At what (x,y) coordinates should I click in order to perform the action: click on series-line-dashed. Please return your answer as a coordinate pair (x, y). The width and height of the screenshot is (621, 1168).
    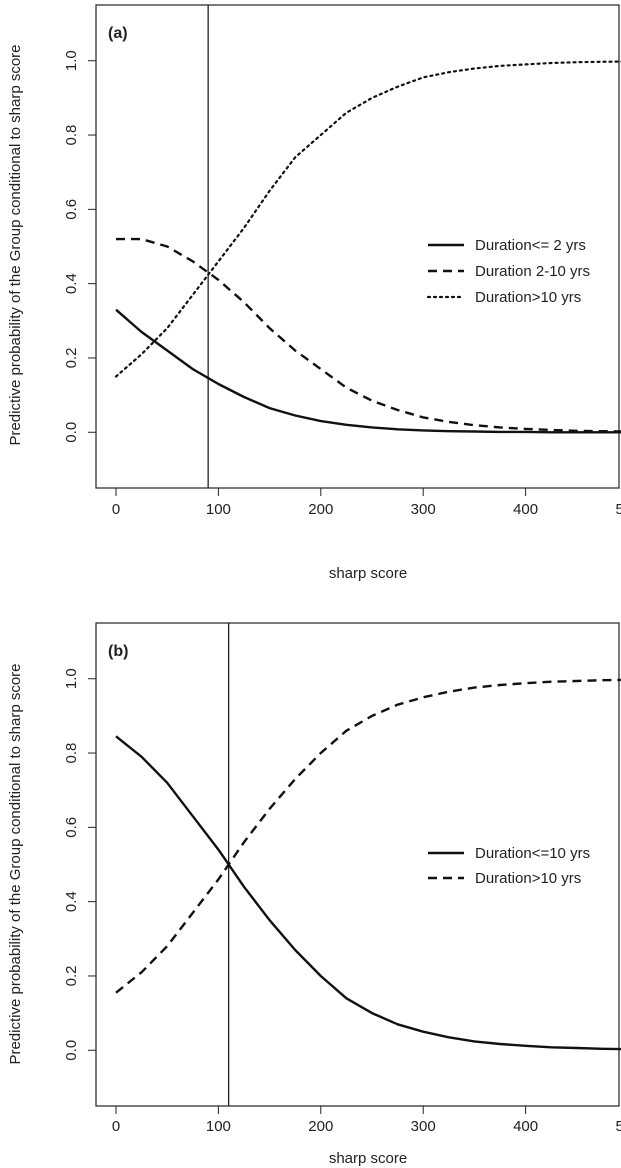
    Looking at the image, I should click on (368, 335).